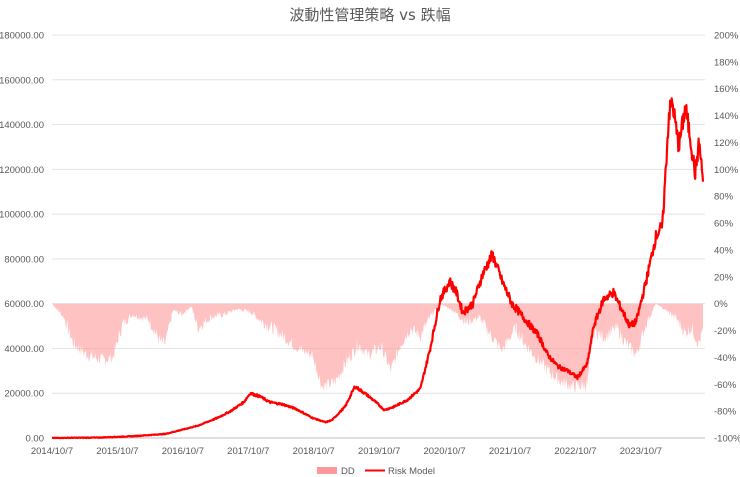  I want to click on y-left-tick-label: 180000.00, so click(22, 36).